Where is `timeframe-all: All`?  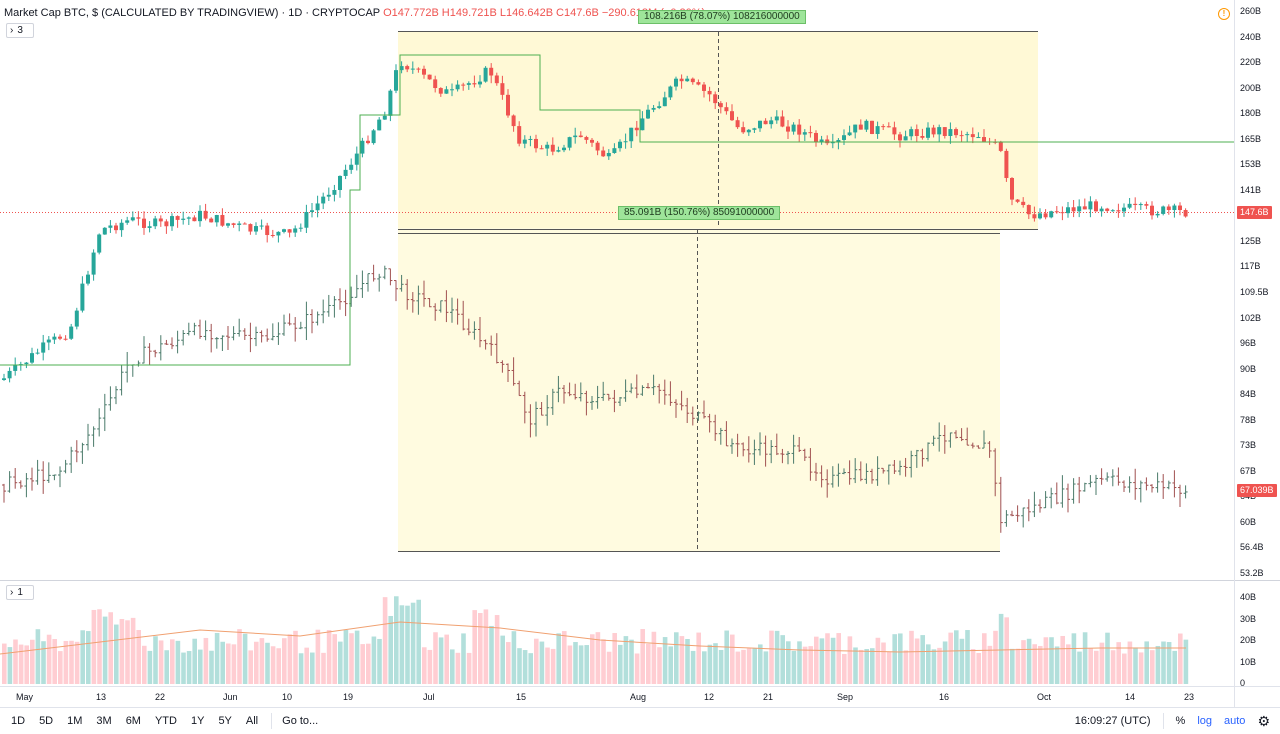
timeframe-all: All is located at coordinates (252, 721).